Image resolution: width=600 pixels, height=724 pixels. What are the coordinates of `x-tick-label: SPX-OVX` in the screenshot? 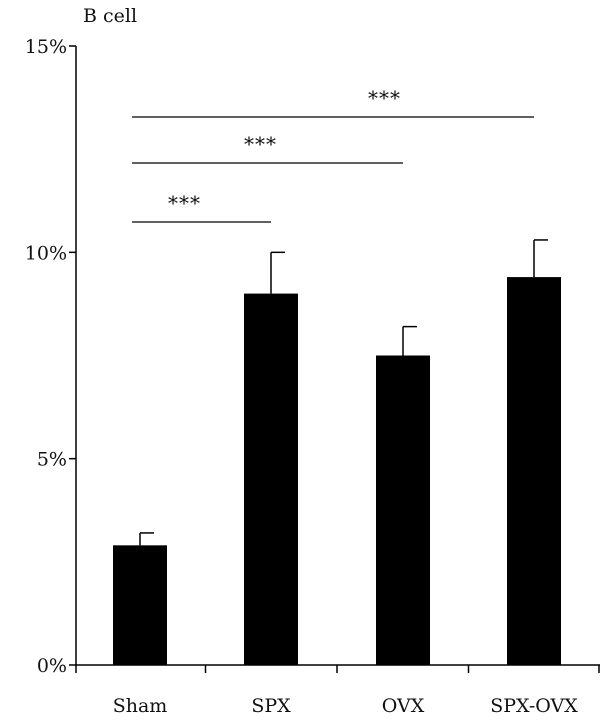 It's located at (534, 706).